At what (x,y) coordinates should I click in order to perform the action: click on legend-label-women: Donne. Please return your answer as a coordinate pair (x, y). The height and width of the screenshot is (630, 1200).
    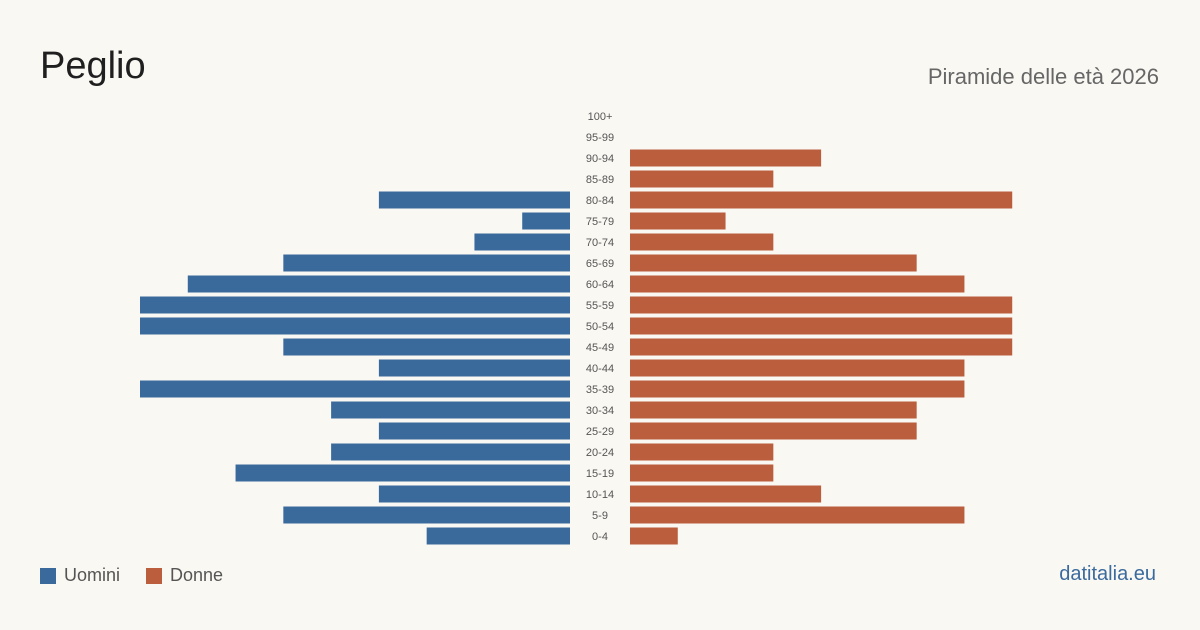
    Looking at the image, I should click on (197, 575).